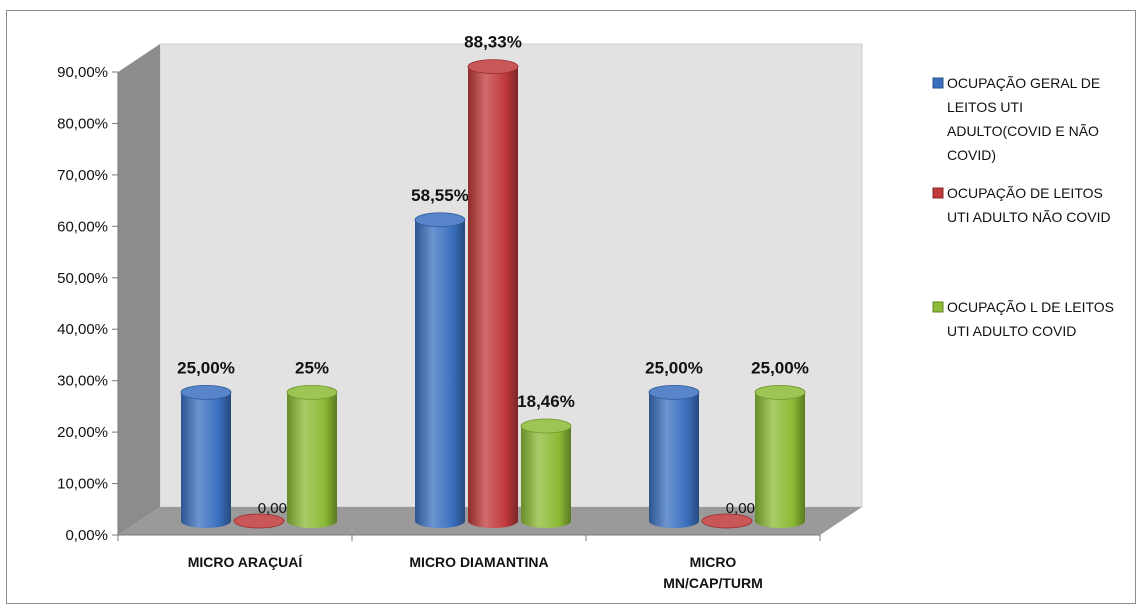 The width and height of the screenshot is (1142, 610). Describe the element at coordinates (82, 226) in the screenshot. I see `y-tick-label: 60,00%` at that location.